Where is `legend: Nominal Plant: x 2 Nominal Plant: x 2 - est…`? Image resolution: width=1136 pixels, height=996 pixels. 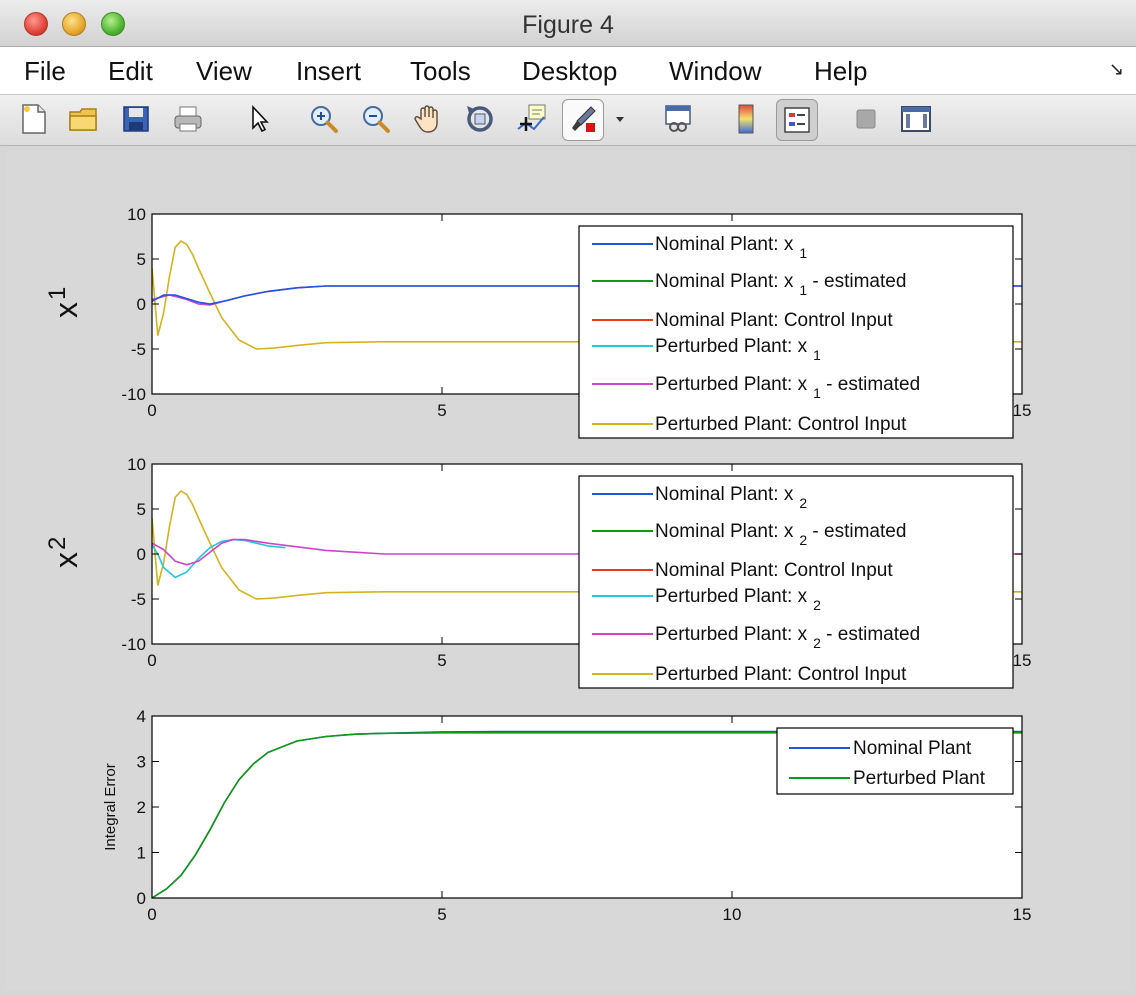
legend: Nominal Plant: x 2 Nominal Plant: x 2 - est… is located at coordinates (796, 582).